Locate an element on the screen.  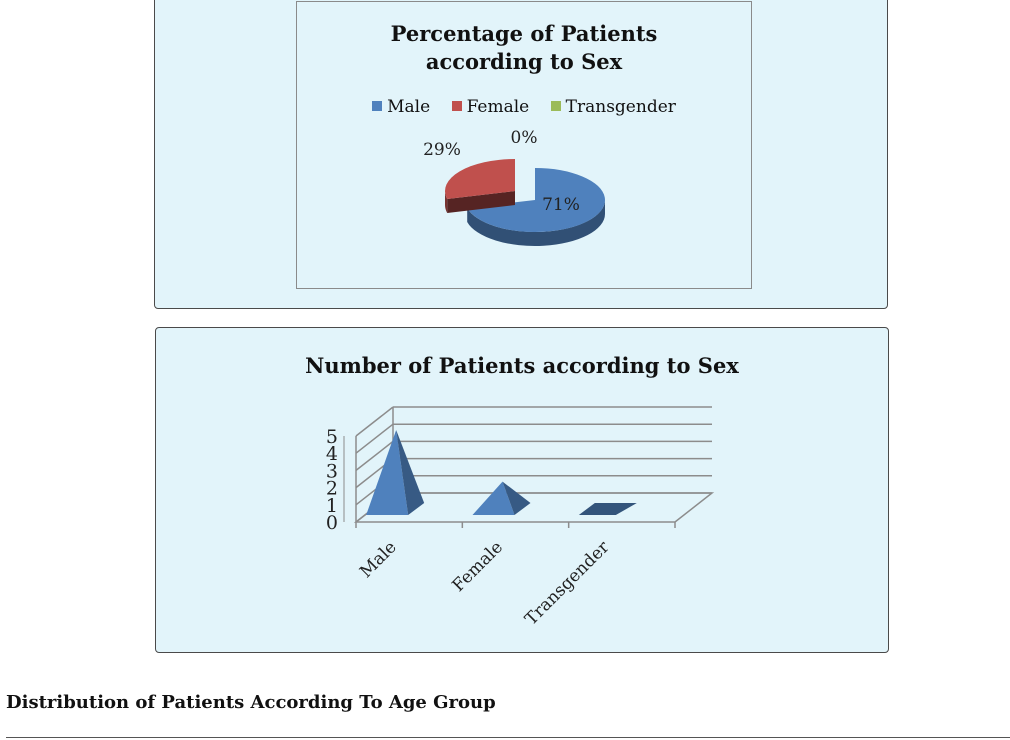
bar-front-face-female is located at coordinates (493, 498).